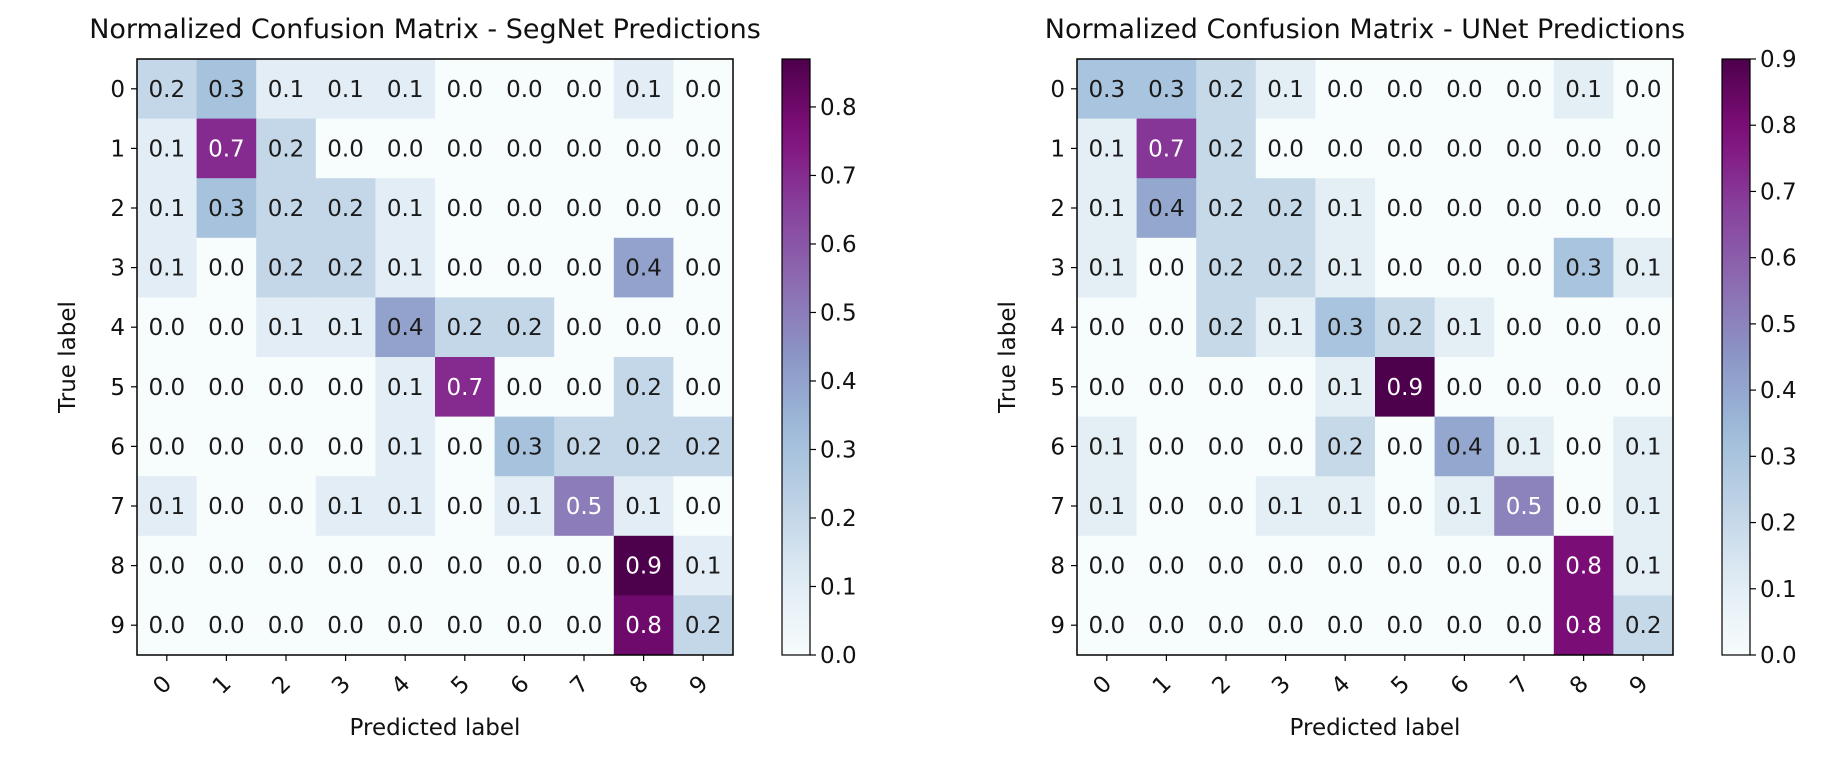 The height and width of the screenshot is (762, 1845). Describe the element at coordinates (1579, 685) in the screenshot. I see `x-tick-label: 8` at that location.